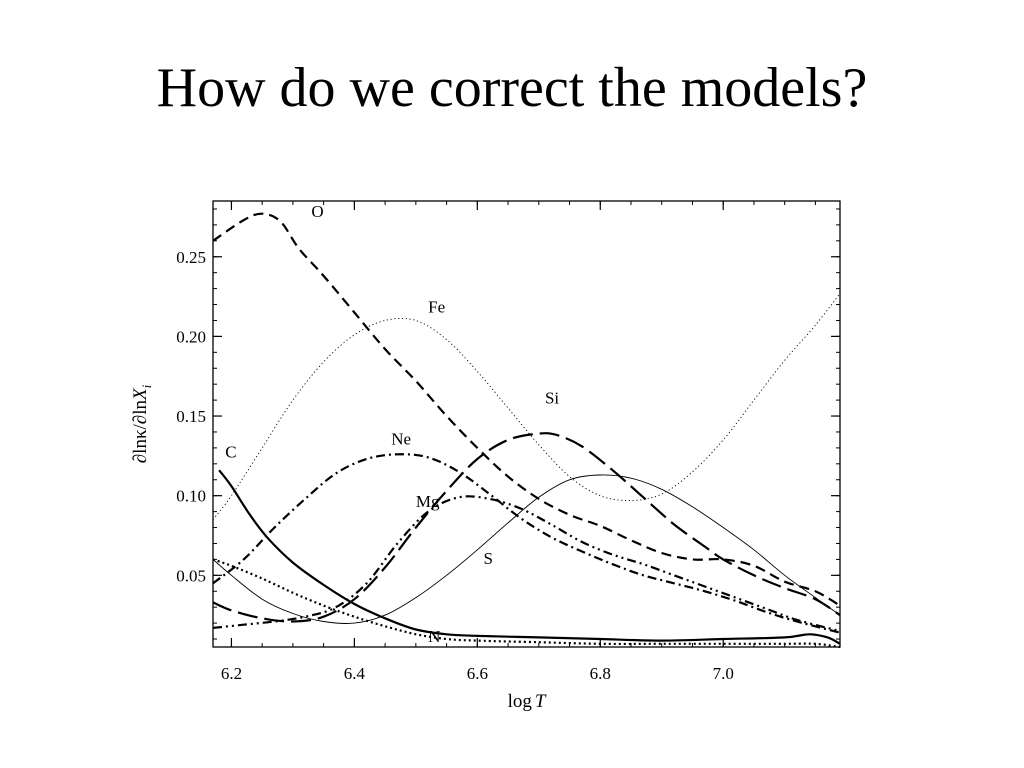 The height and width of the screenshot is (768, 1024). I want to click on y-axis-label-variable: X, so click(140, 394).